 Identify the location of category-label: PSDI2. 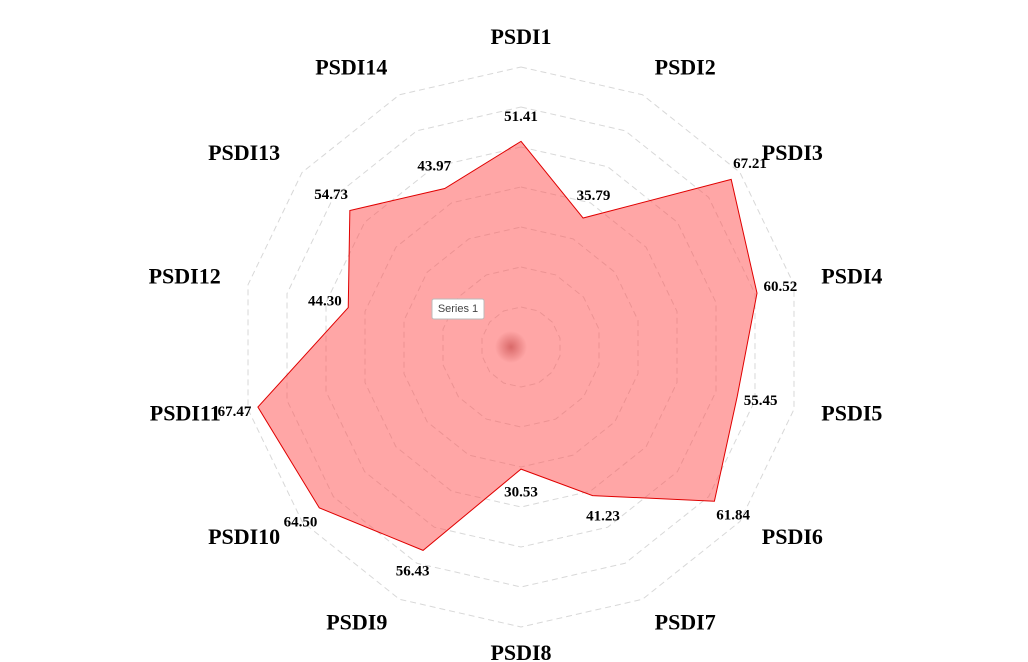
(685, 67).